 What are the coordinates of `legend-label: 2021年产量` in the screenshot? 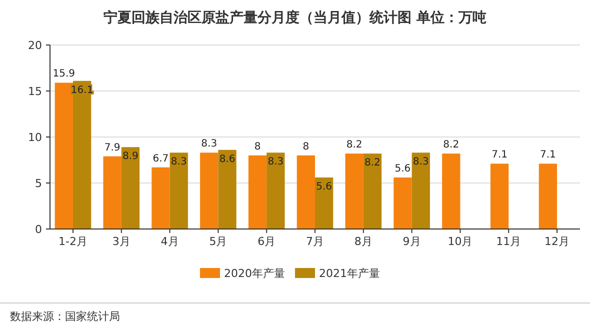 It's located at (349, 273).